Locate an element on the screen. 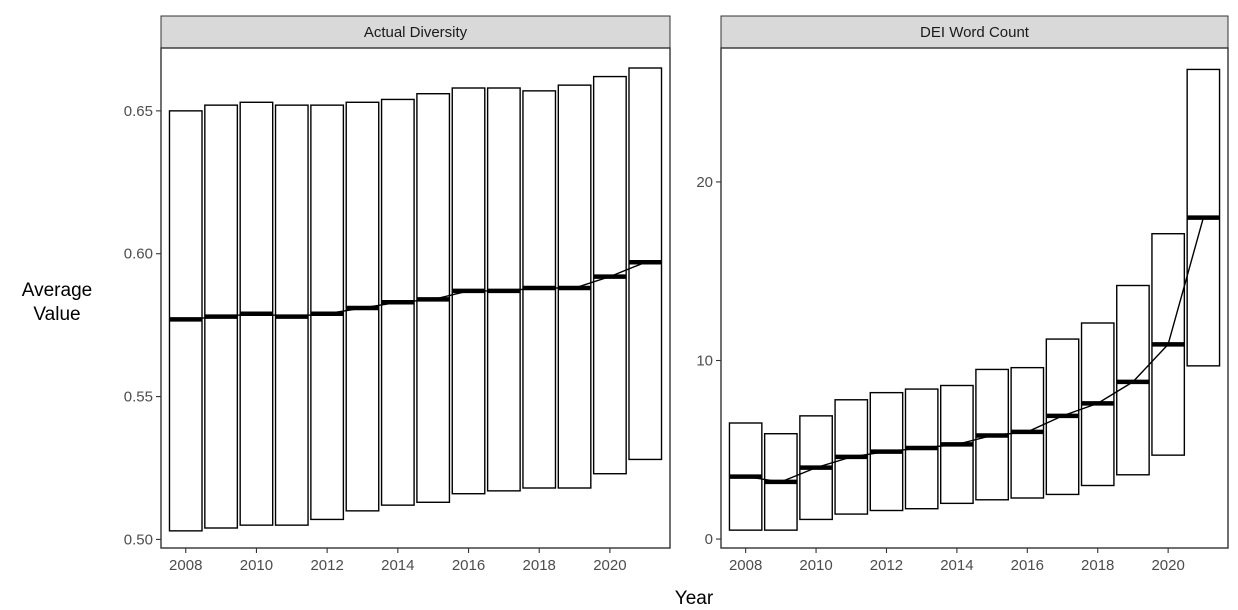 This screenshot has width=1238, height=610. y-axis-title: Average Value is located at coordinates (57, 302).